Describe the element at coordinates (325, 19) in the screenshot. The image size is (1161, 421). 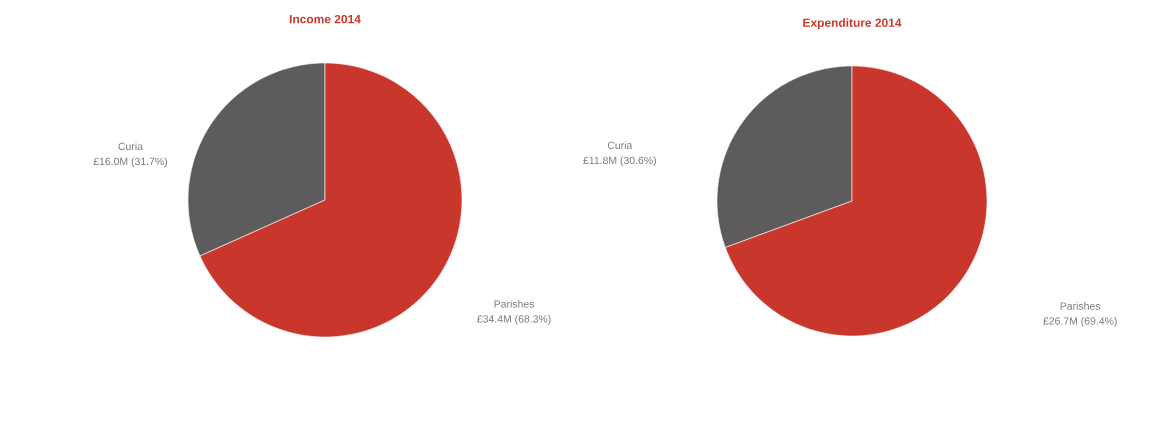
I see `chart-title: Income 2014` at that location.